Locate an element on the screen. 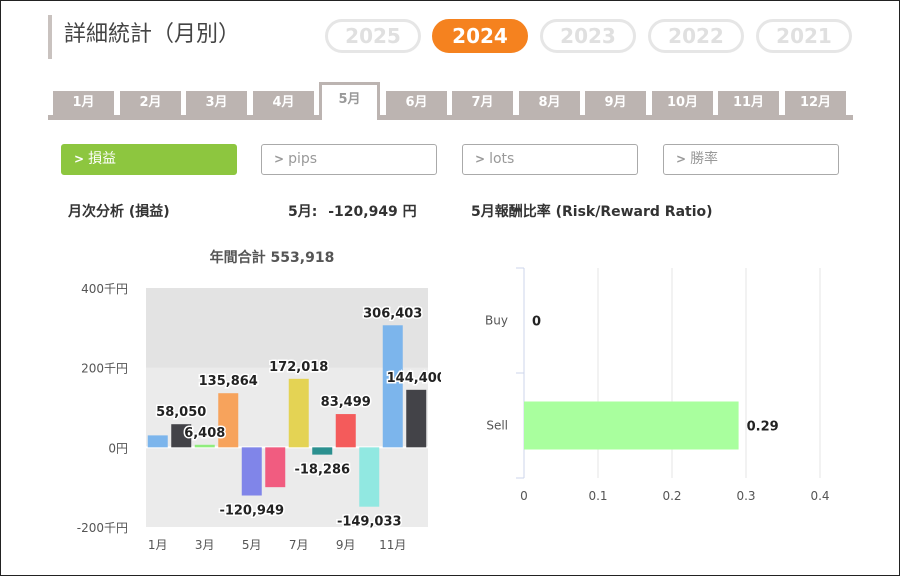 The width and height of the screenshot is (900, 576). monthly-analysis-title: 月次分析 (損益) is located at coordinates (119, 212).